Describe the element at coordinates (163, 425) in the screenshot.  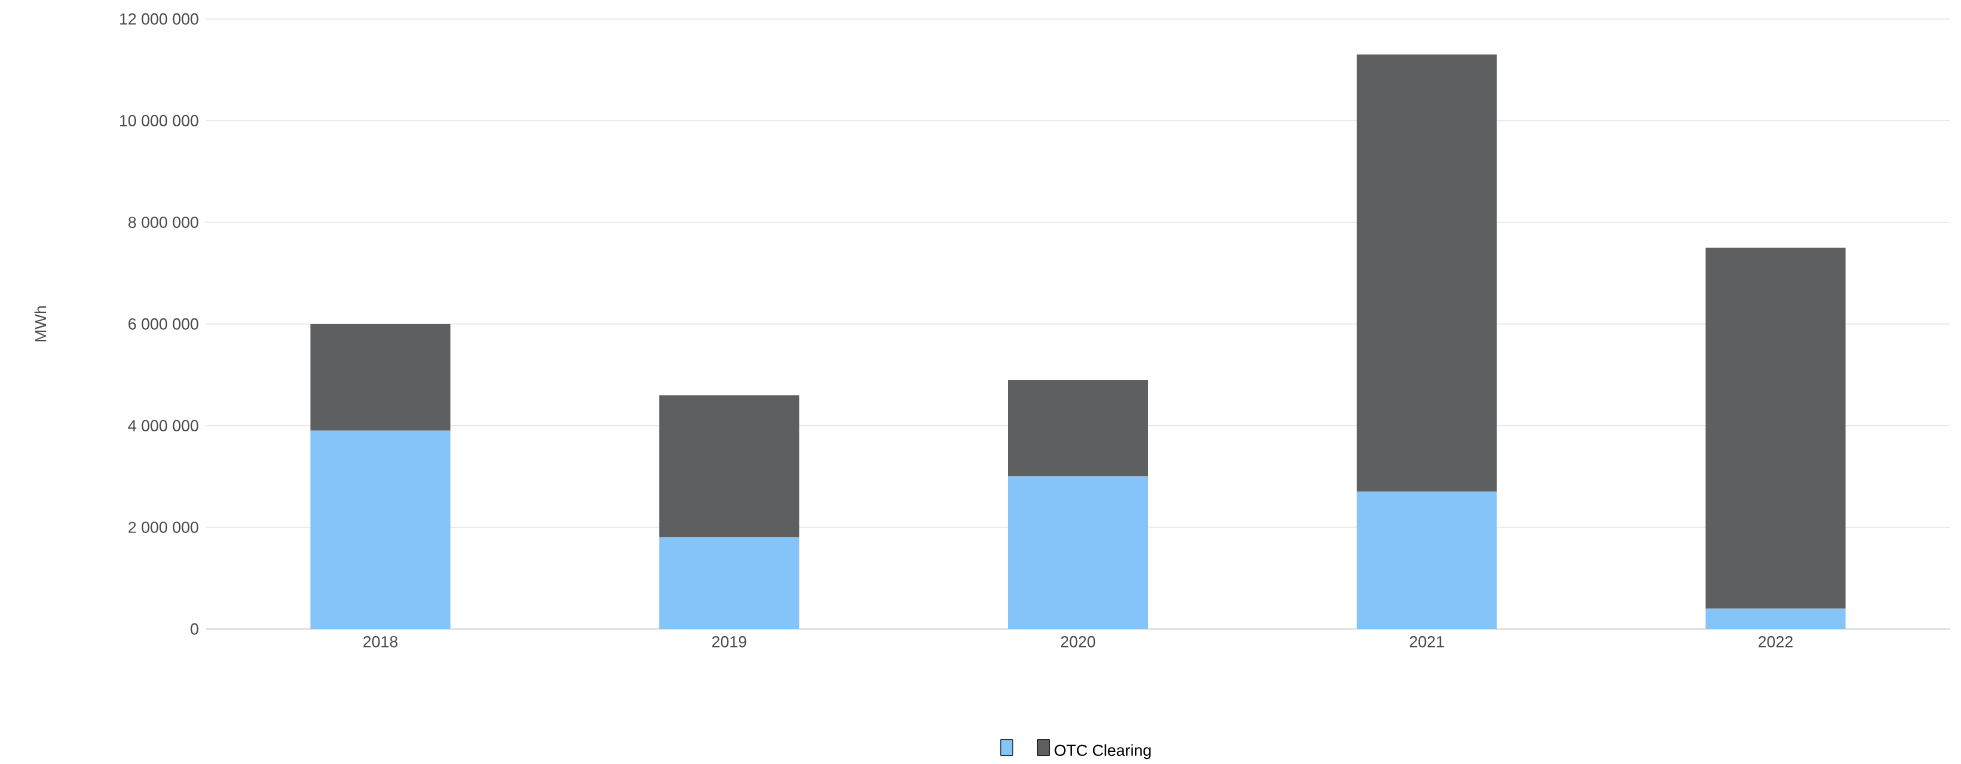
I see `y-tick-label: 4 000 000` at that location.